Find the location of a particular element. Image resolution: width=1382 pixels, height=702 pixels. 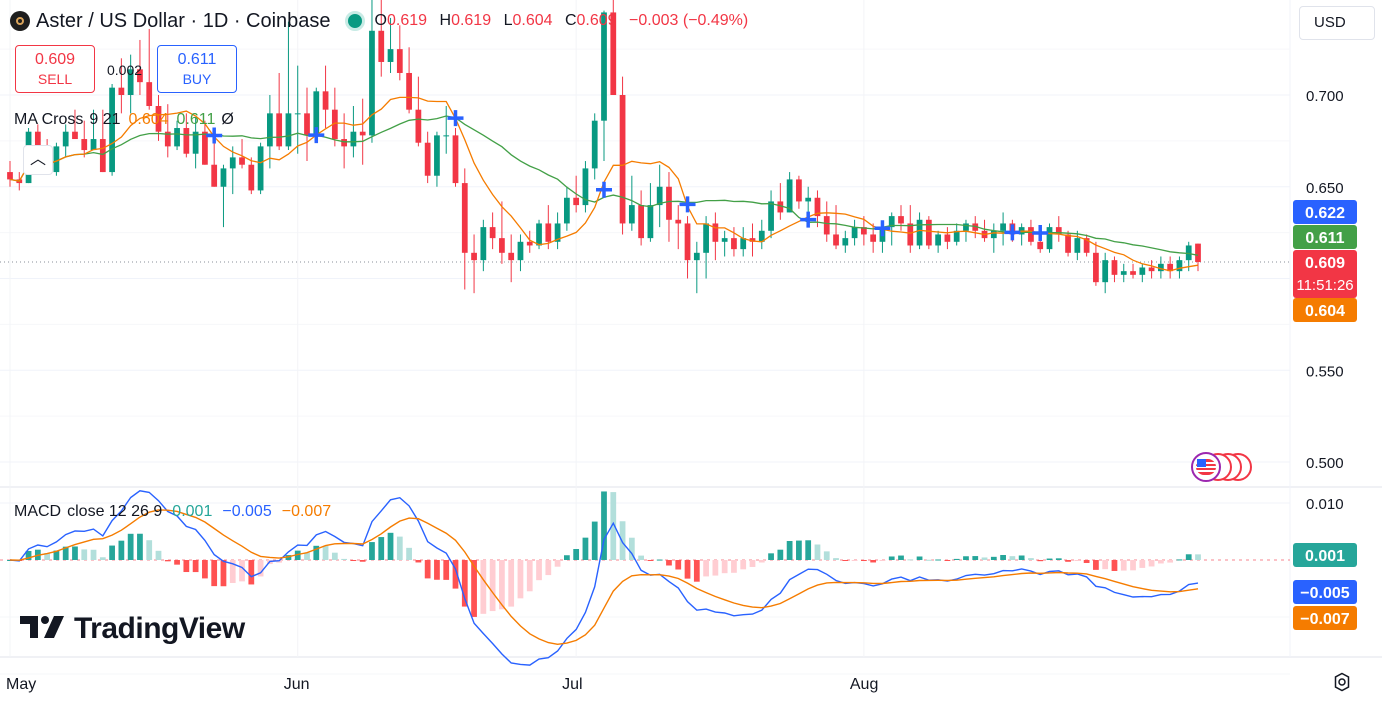

ma-cross-legend: MA Cross 9 21 0.604 0.611 Ø is located at coordinates (124, 120).